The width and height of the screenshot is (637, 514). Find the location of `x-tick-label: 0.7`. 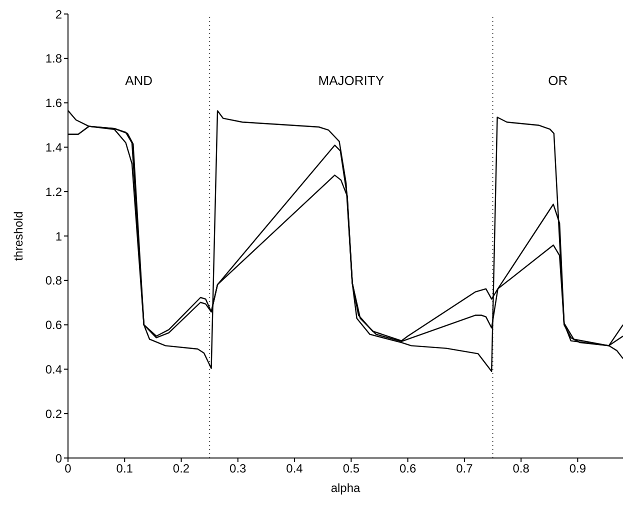

x-tick-label: 0.7 is located at coordinates (465, 469).